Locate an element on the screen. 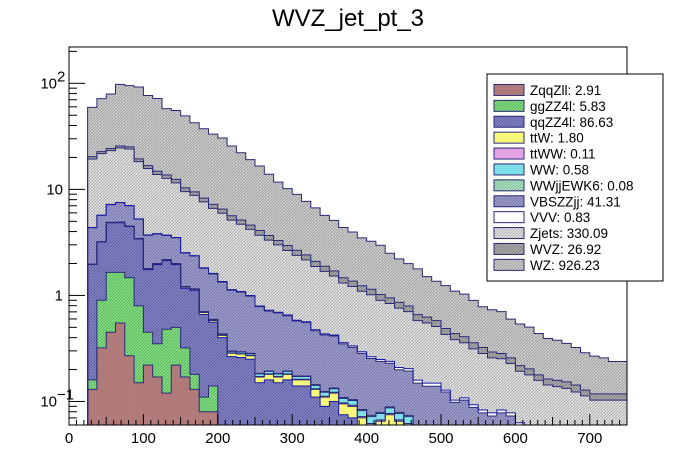 The height and width of the screenshot is (472, 696). y-tick-exponent: 2 is located at coordinates (61, 76).